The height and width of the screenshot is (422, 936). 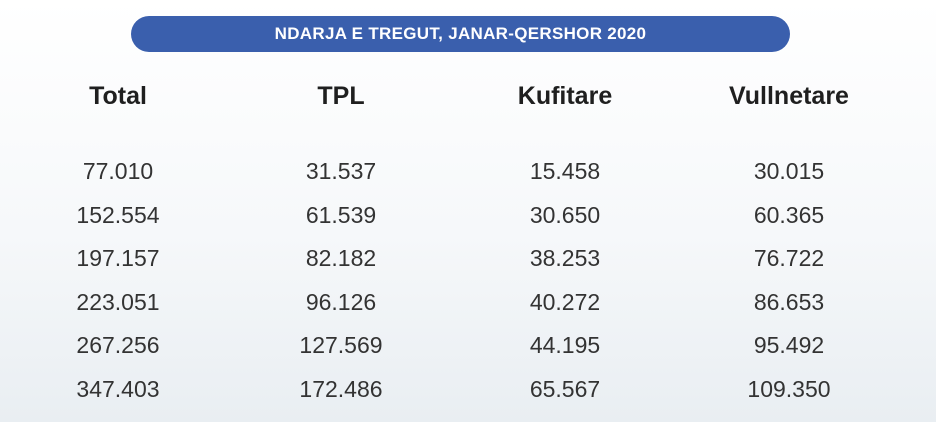 What do you see at coordinates (460, 34) in the screenshot?
I see `table-title: NDARJA E TREGUT, JANAR-QERSHOR 2020` at bounding box center [460, 34].